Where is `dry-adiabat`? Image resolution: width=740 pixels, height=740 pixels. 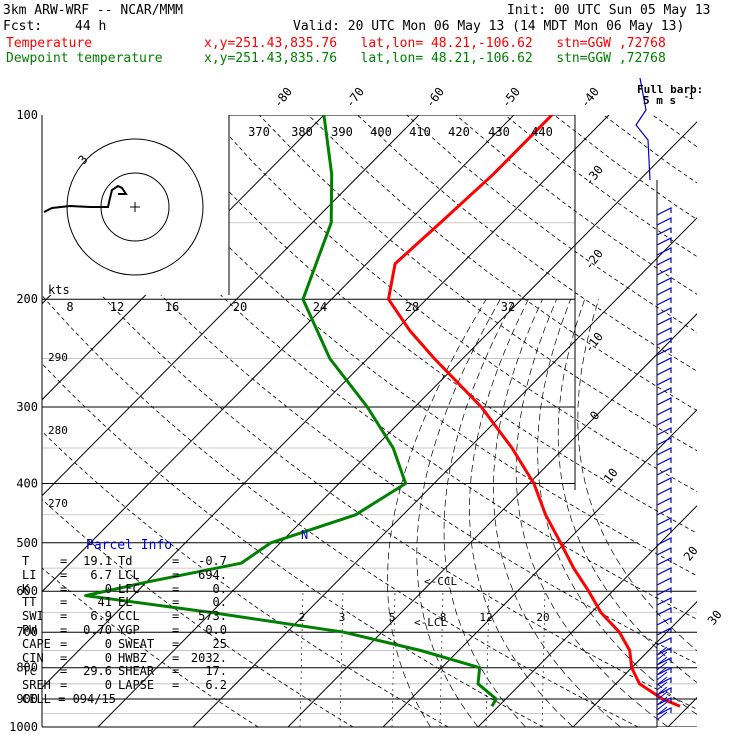
dry-adiabat is located at coordinates (721, 421).